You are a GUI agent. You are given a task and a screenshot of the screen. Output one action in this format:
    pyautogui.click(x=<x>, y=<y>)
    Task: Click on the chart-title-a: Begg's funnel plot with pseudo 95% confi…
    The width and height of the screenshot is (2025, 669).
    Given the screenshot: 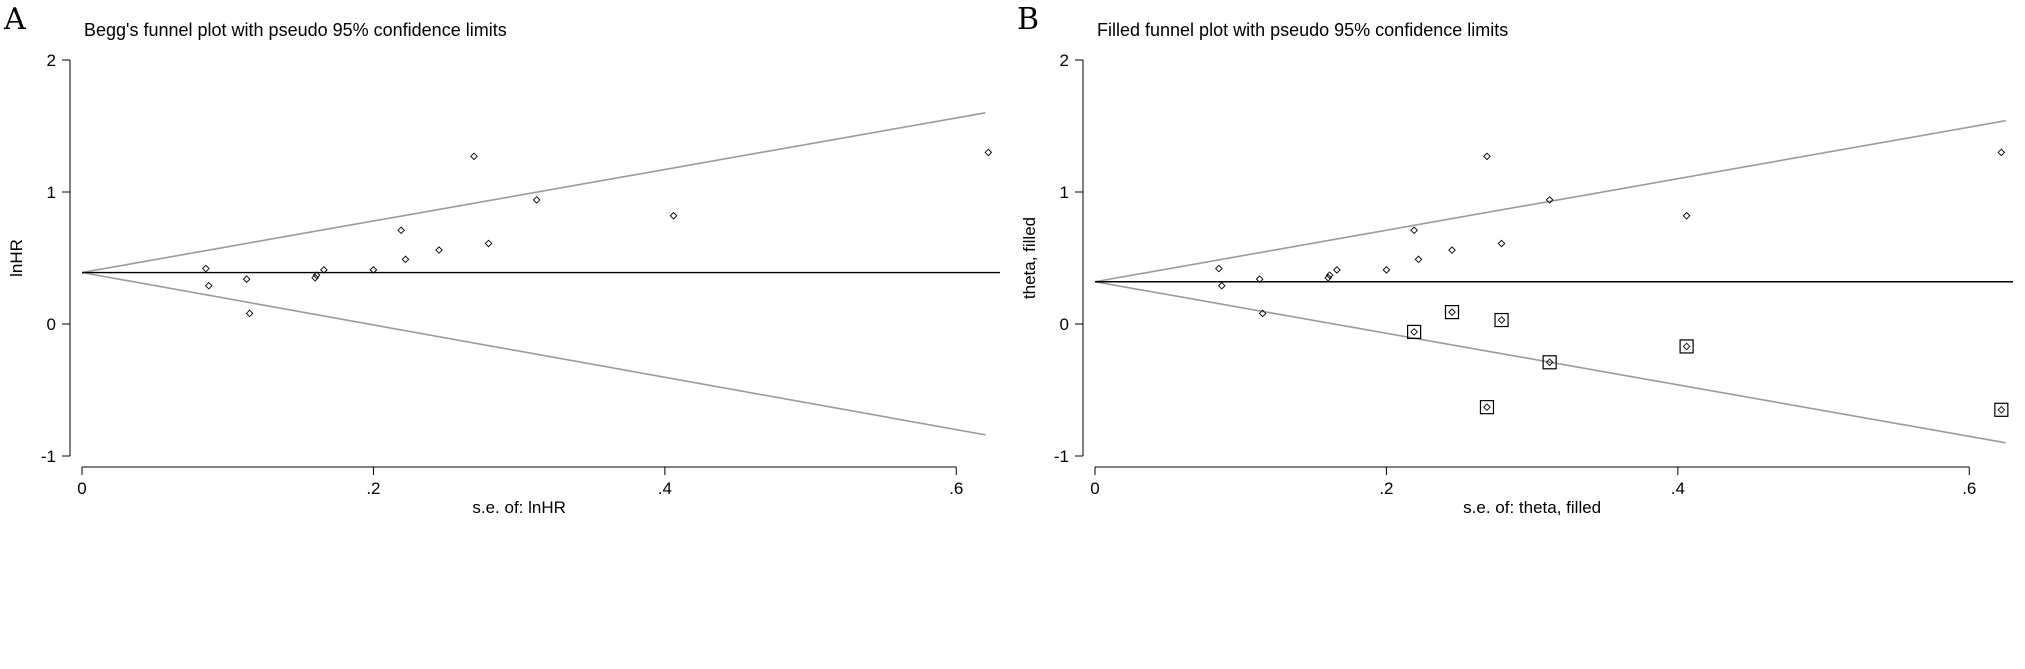 What is the action you would take?
    pyautogui.click(x=295, y=30)
    